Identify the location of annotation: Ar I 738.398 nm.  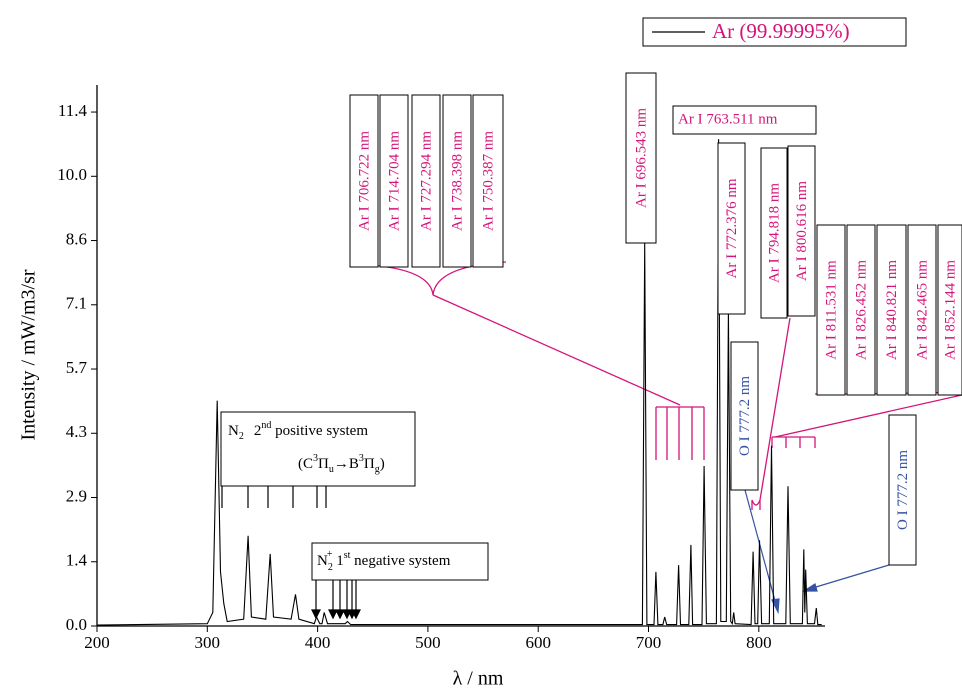
(457, 181).